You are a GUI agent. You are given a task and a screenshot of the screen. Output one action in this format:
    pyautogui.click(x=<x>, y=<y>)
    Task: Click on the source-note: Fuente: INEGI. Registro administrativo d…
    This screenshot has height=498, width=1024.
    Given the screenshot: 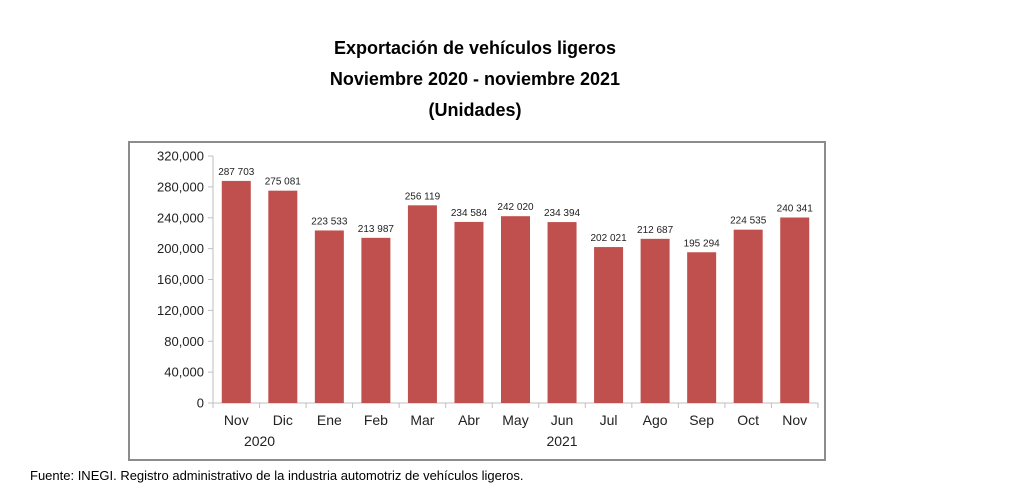 What is the action you would take?
    pyautogui.click(x=277, y=475)
    